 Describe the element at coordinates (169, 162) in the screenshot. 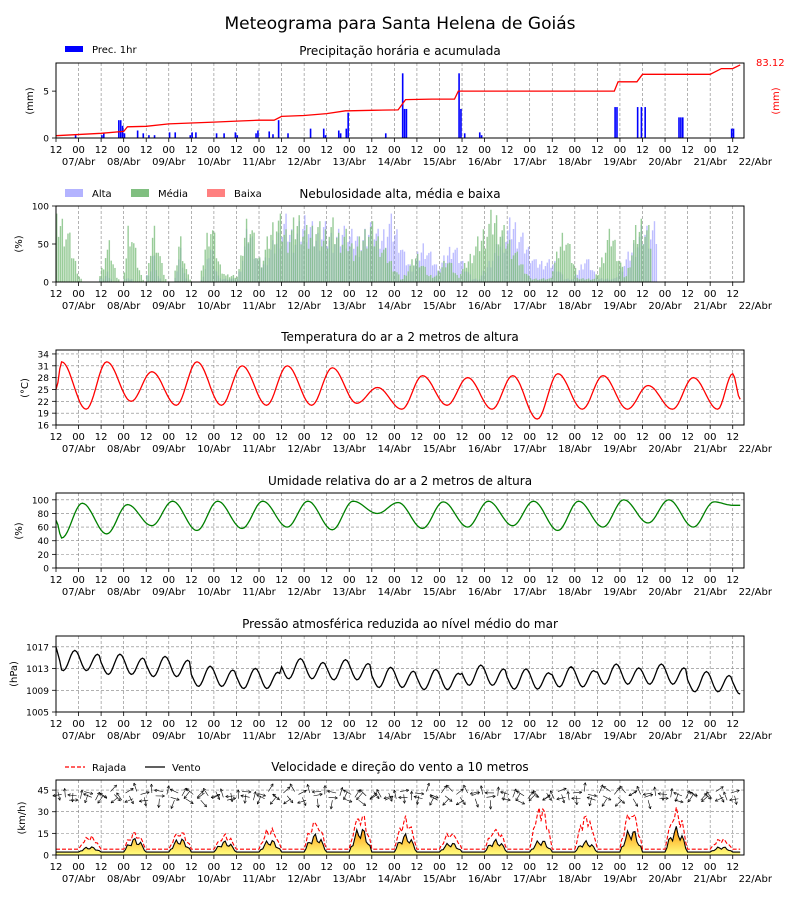

I see `x-day-label: 09/Abr` at that location.